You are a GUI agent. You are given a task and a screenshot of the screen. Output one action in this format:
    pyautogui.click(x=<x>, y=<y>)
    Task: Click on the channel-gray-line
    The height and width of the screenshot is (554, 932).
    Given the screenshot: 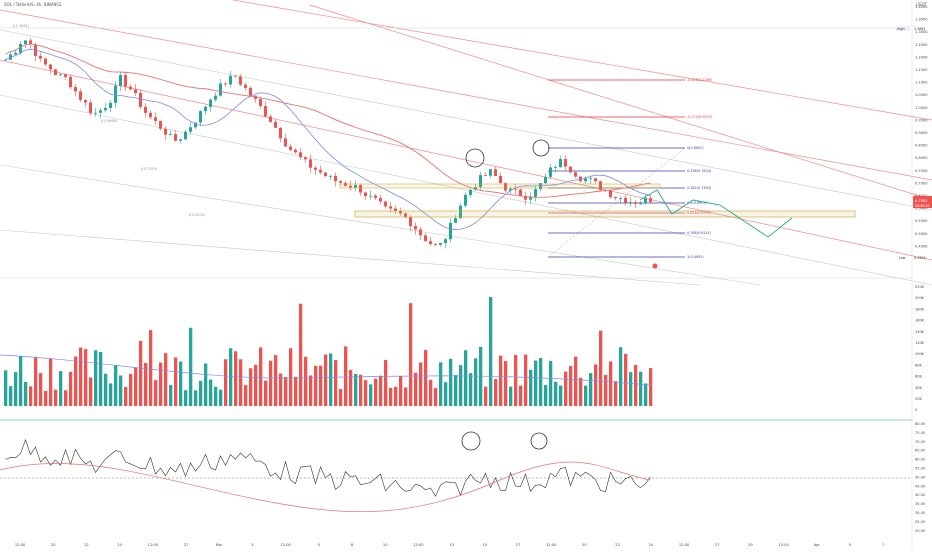 What is the action you would take?
    pyautogui.click(x=350, y=257)
    